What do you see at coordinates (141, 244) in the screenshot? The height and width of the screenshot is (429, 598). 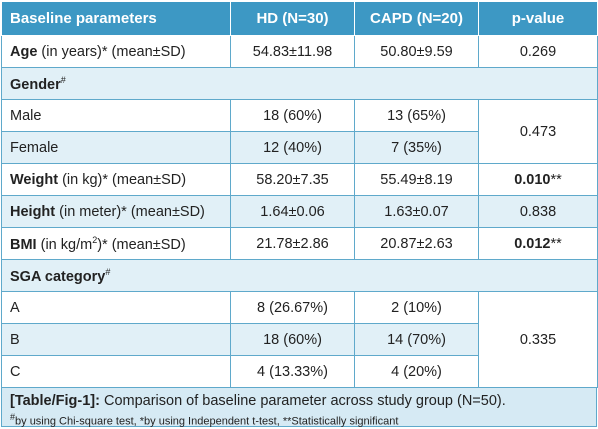 I see `label-unit-post: )* (mean±SD)` at bounding box center [141, 244].